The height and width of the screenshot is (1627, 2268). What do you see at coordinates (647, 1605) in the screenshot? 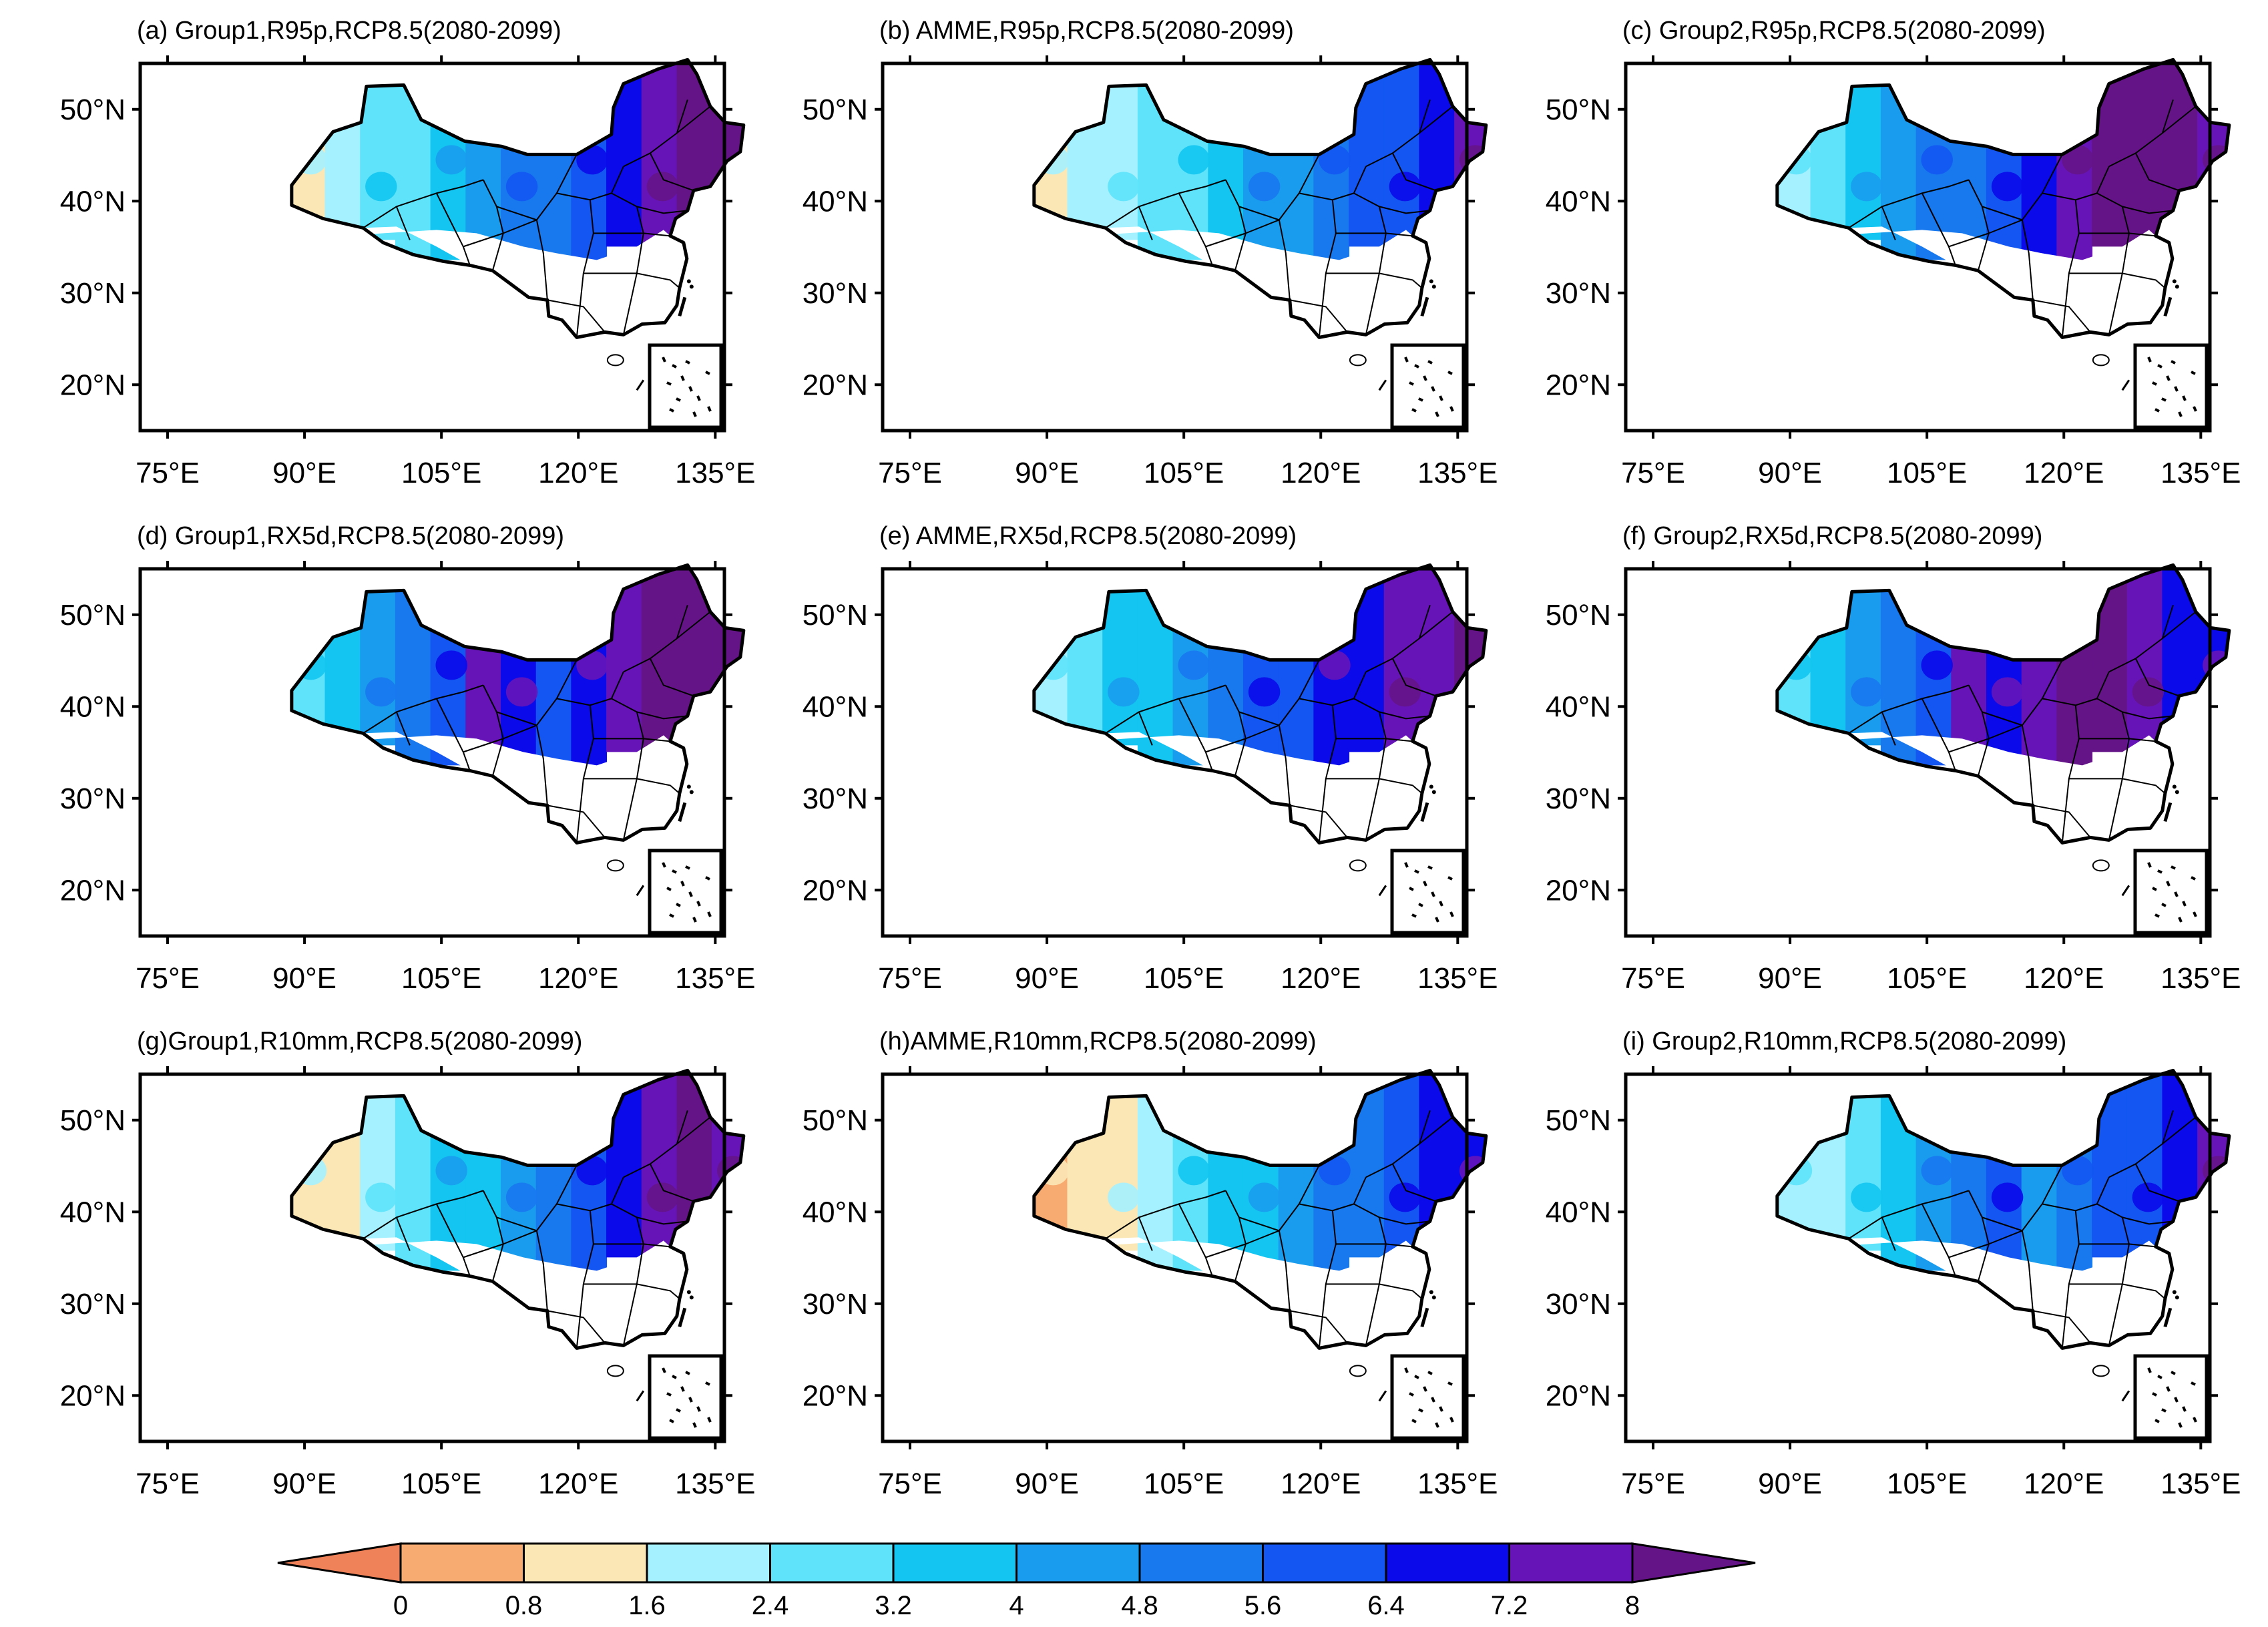
I see `colorbar-label: 1.6` at bounding box center [647, 1605].